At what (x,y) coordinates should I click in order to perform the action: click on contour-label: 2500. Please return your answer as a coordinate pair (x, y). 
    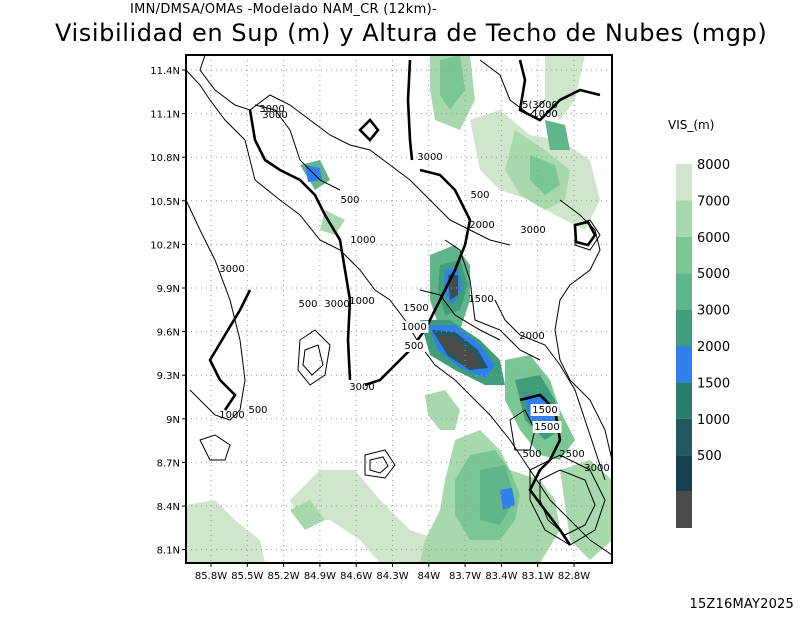
    Looking at the image, I should click on (571, 454).